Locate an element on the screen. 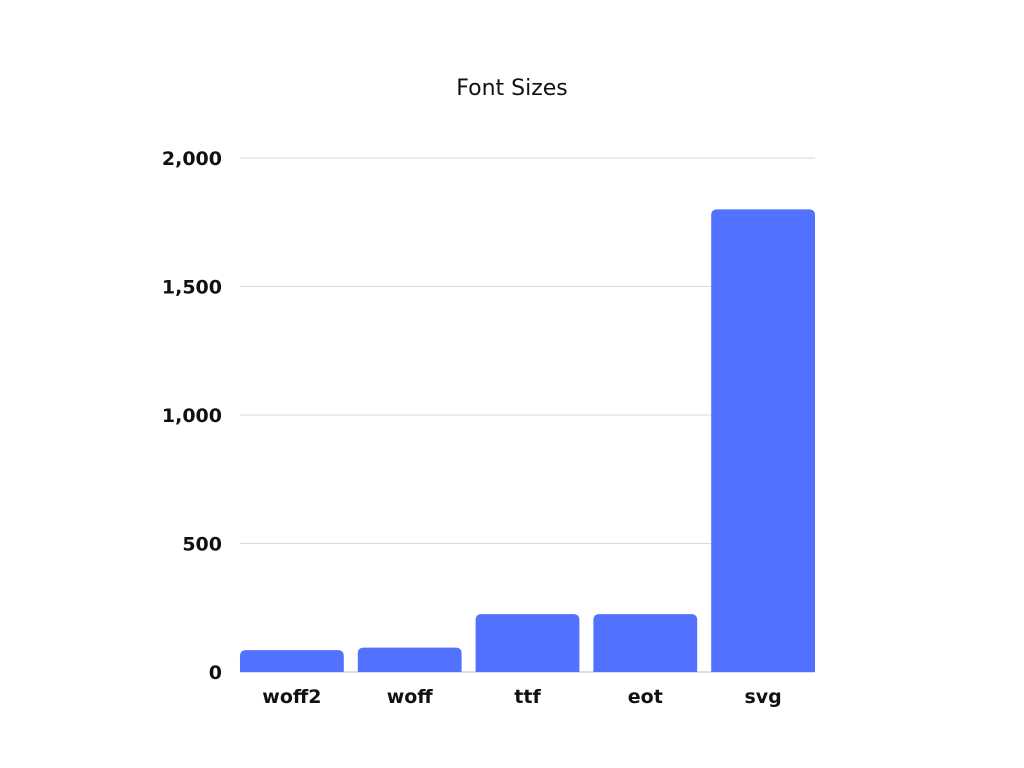 The width and height of the screenshot is (1024, 768). bar-woff2 is located at coordinates (292, 661).